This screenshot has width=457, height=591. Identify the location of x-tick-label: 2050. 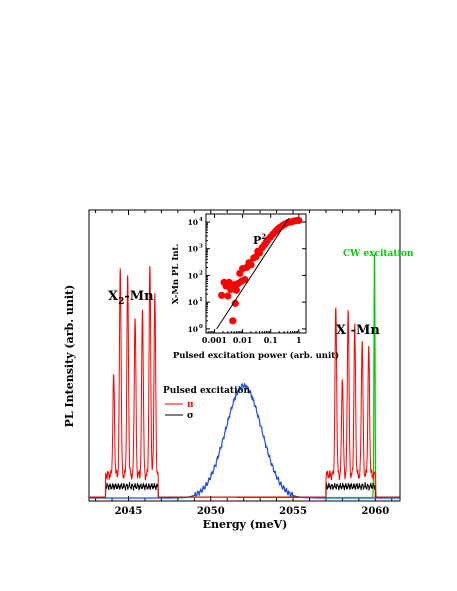
(211, 511).